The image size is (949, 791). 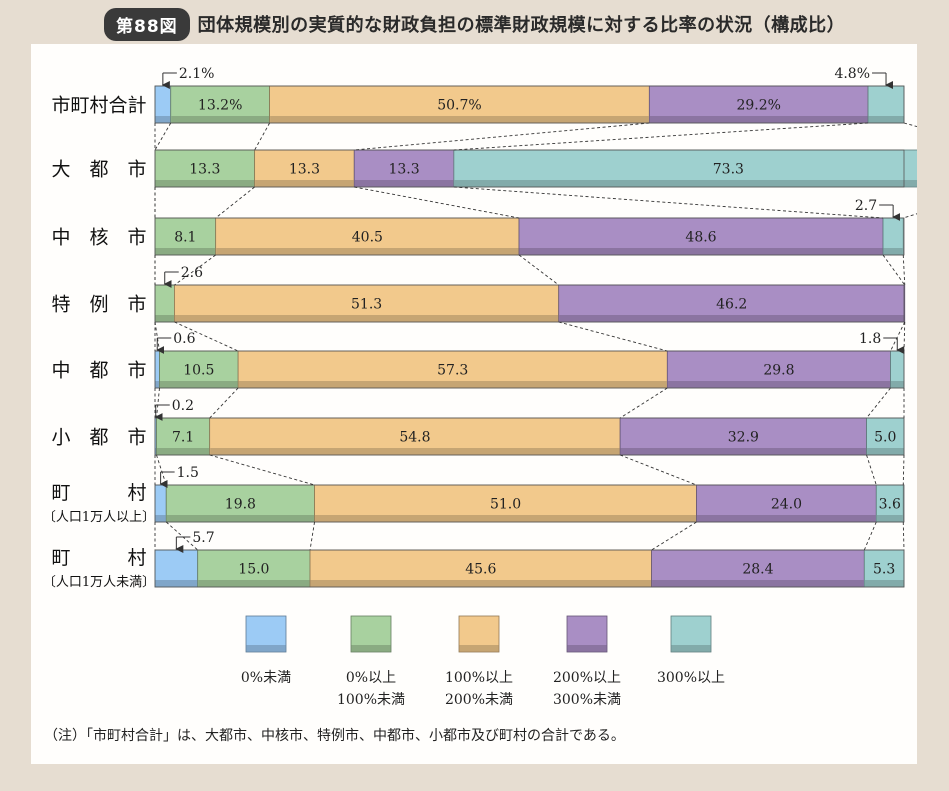 I want to click on row-label: 中 都 市, so click(x=98, y=371).